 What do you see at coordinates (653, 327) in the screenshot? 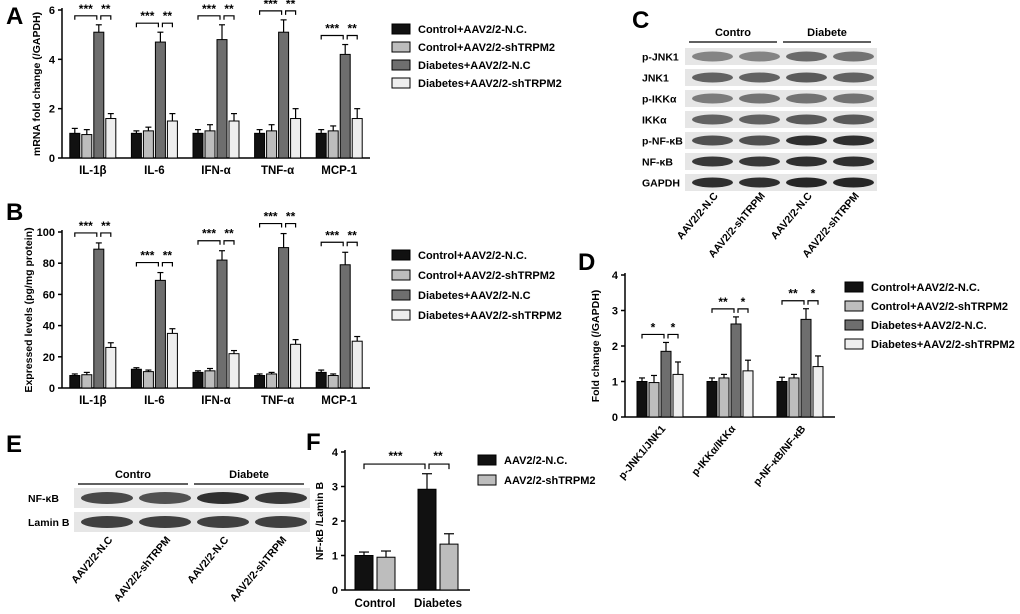
I see `significance-marker: *` at bounding box center [653, 327].